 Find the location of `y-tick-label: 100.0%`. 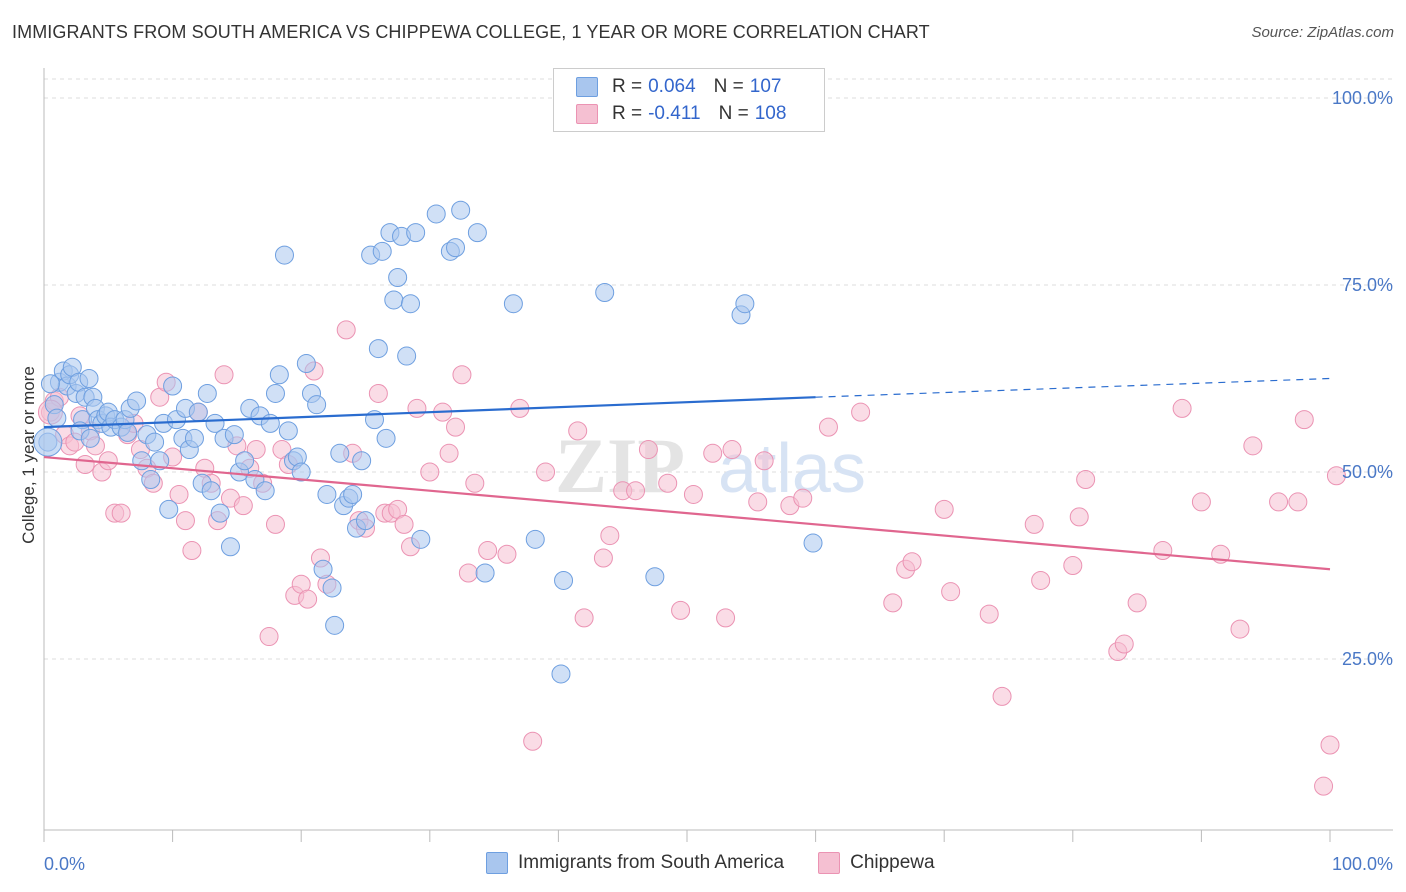

y-tick-label: 100.0% is located at coordinates (1362, 98).